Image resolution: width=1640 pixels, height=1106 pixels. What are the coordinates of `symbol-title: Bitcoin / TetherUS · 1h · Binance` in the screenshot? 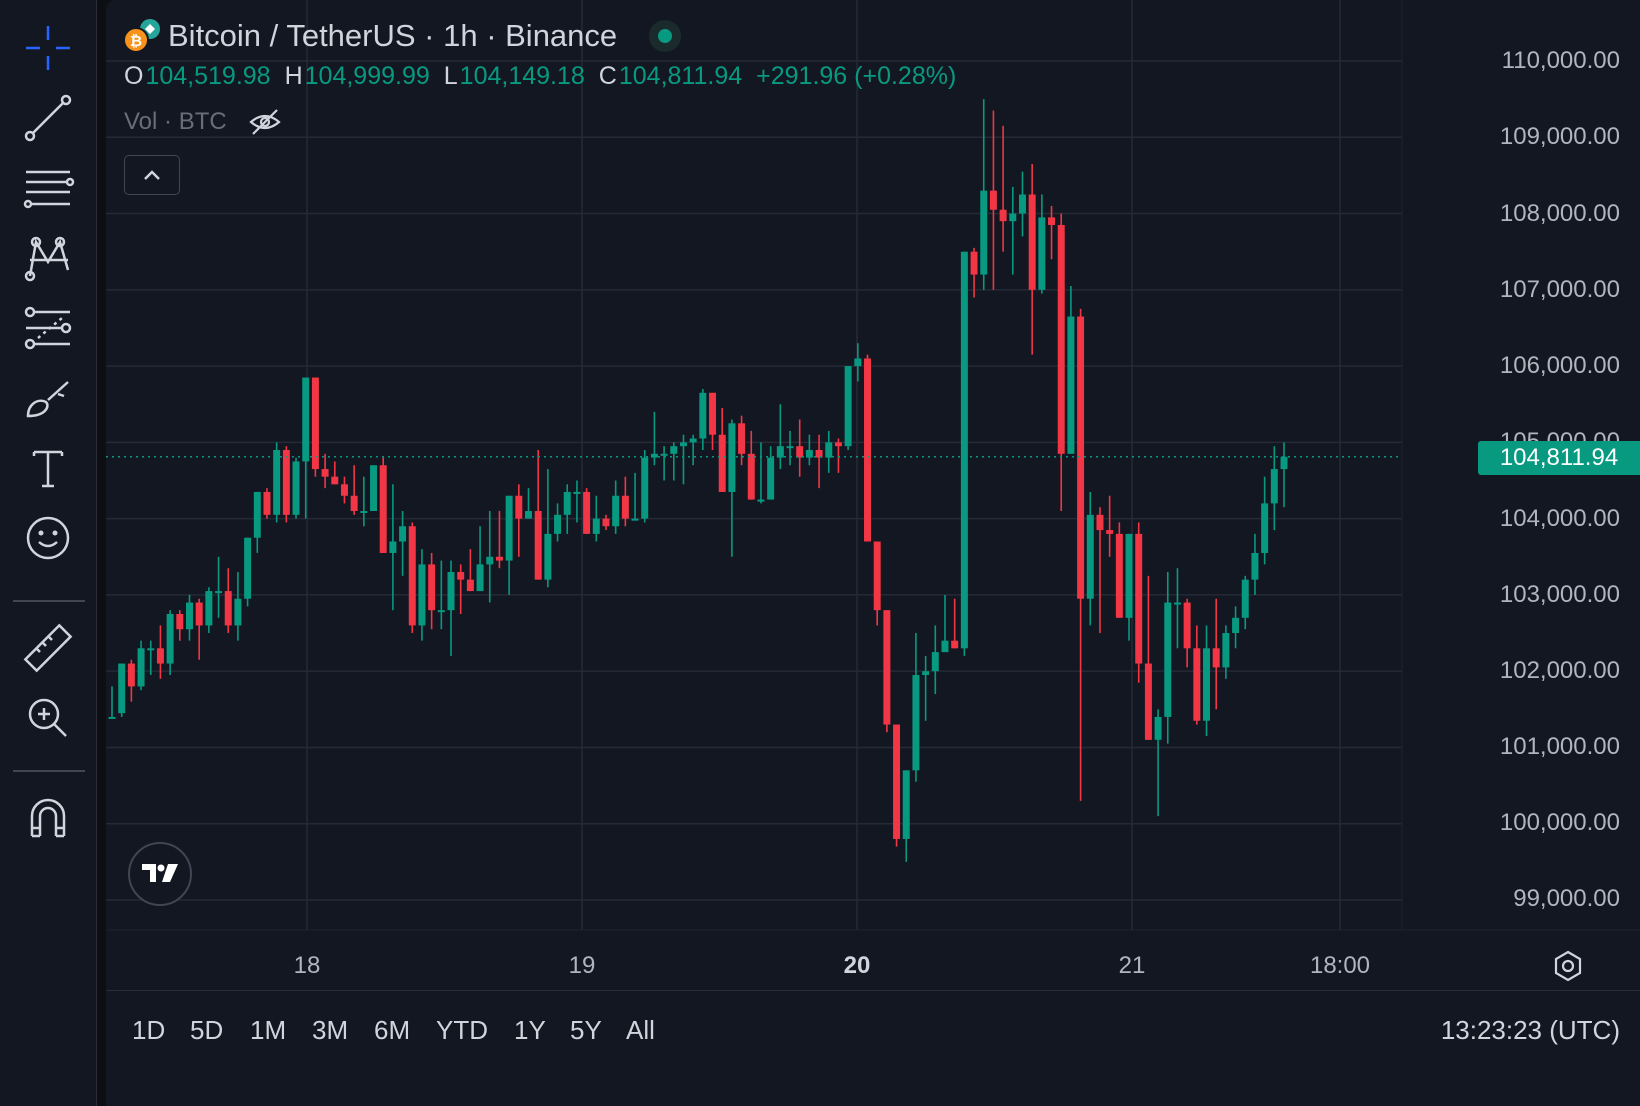 It's located at (393, 35).